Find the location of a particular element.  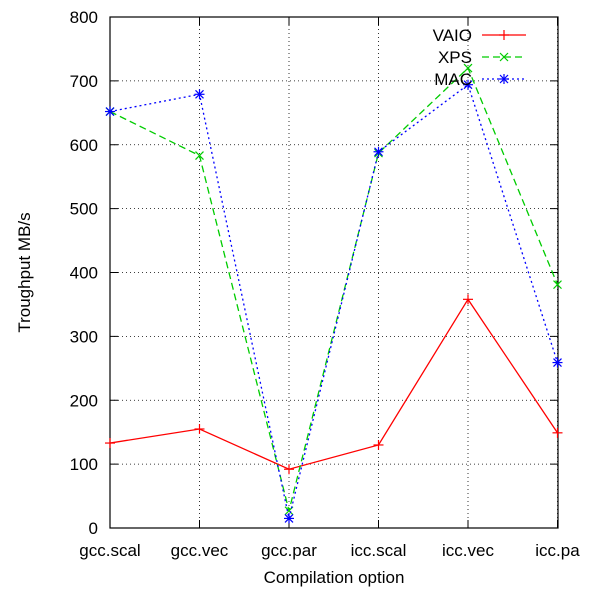

legend-label: MAC is located at coordinates (453, 79).